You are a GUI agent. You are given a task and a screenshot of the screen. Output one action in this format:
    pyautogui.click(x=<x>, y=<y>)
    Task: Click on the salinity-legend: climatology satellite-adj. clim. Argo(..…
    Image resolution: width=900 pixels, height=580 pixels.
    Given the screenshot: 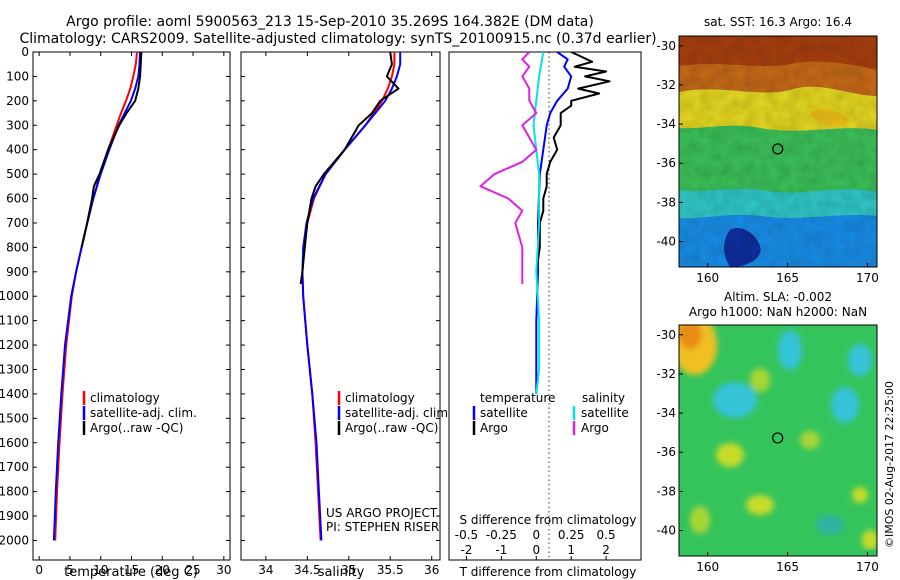 What is the action you would take?
    pyautogui.click(x=394, y=413)
    